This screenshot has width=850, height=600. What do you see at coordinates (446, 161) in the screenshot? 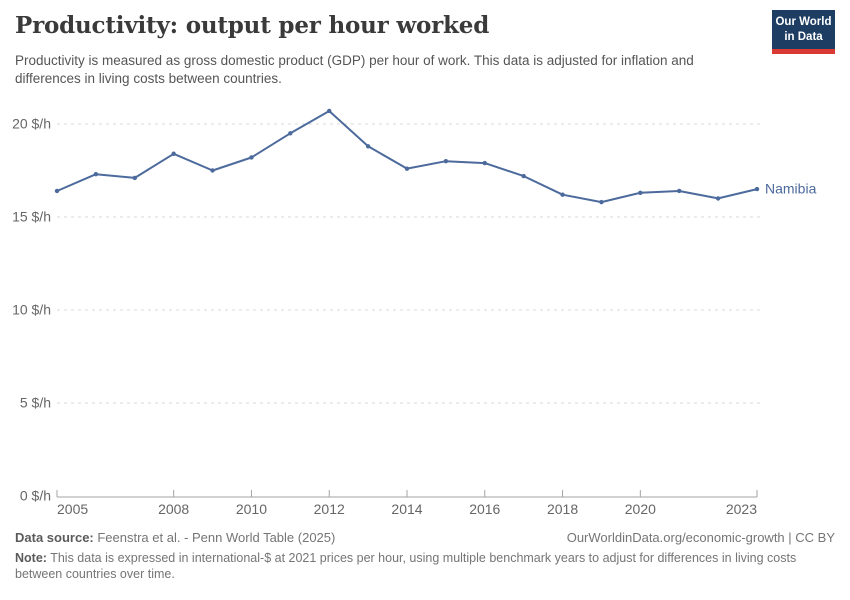
I see `data-point-2015` at bounding box center [446, 161].